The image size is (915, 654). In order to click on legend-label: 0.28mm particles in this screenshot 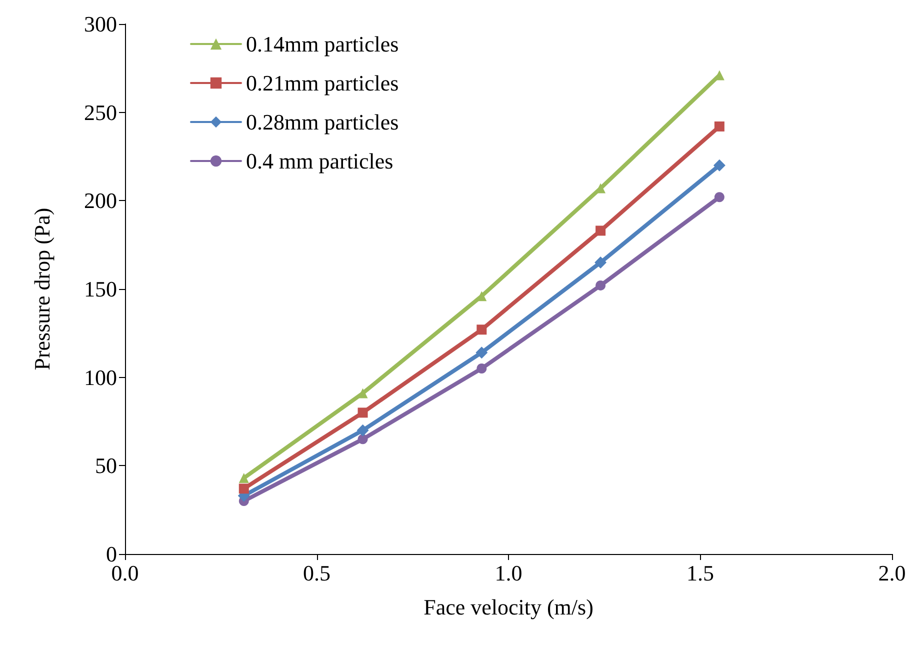, I will do `click(322, 122)`.